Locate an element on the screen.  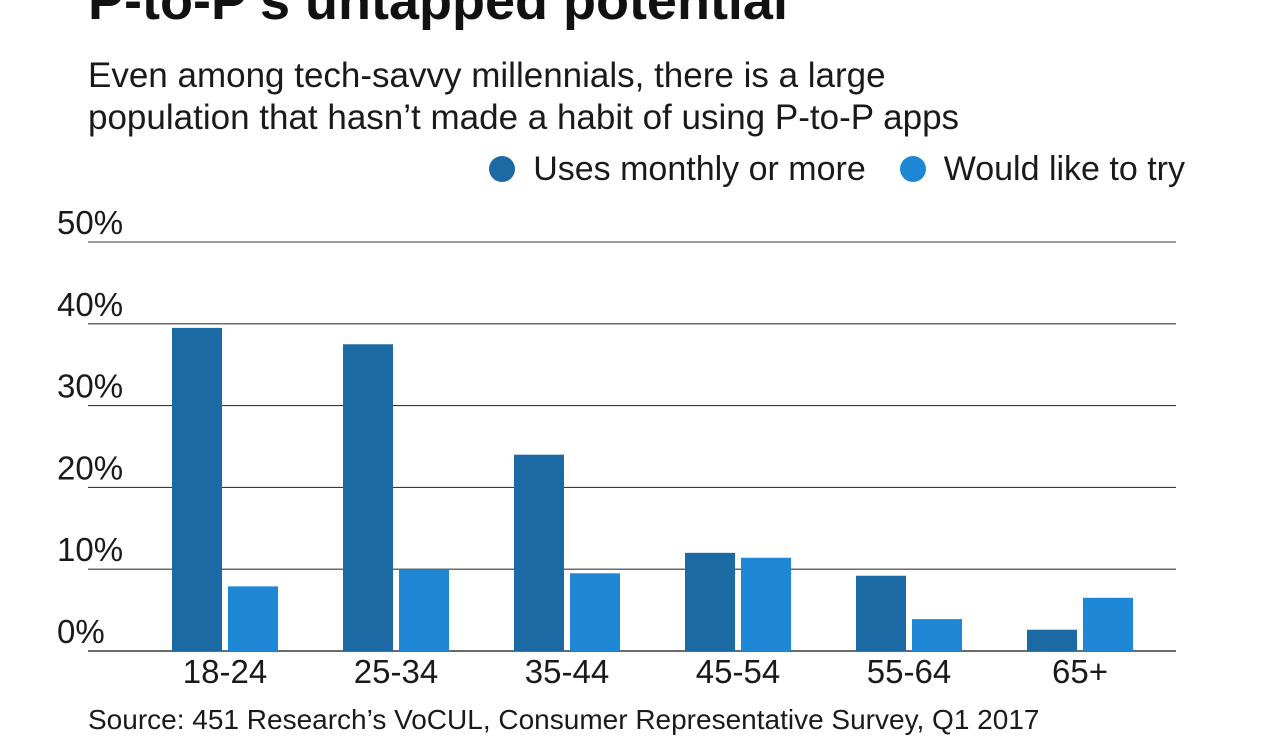
y-tick-label-0: 0% is located at coordinates (81, 631).